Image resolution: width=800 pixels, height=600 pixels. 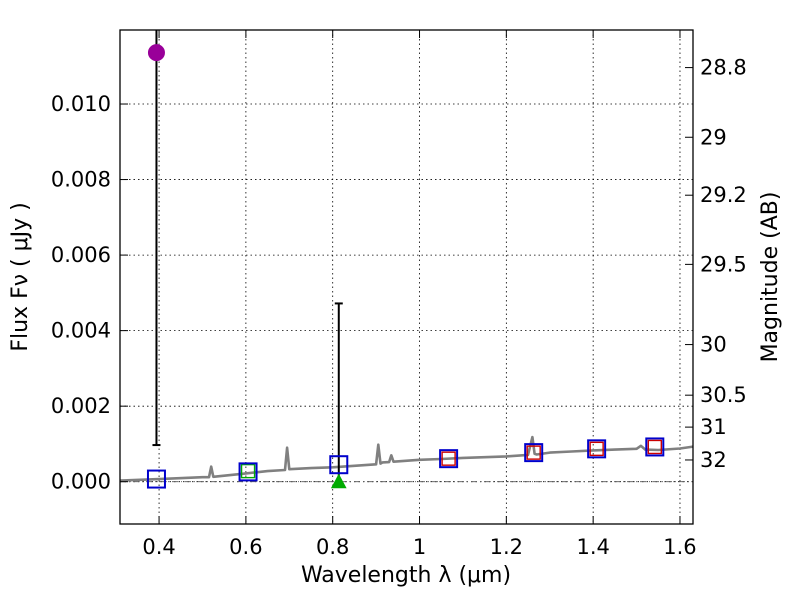 I want to click on x-tick-label: 0.4, so click(x=158, y=547).